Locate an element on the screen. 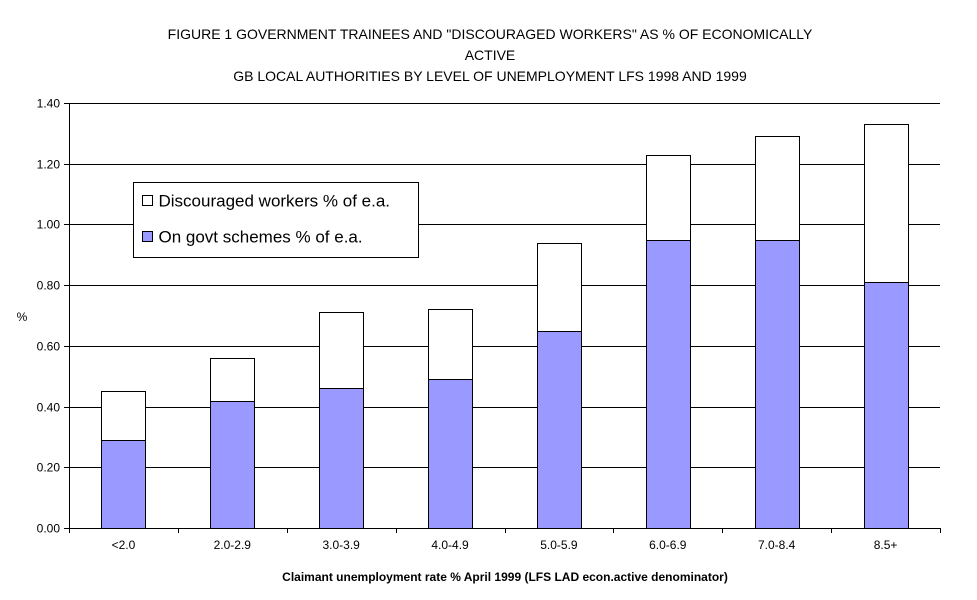  y-tick-labels: 0.00 0.20 0.40 0.60 0.80 1.00 1.20 1.40 is located at coordinates (53, 316).